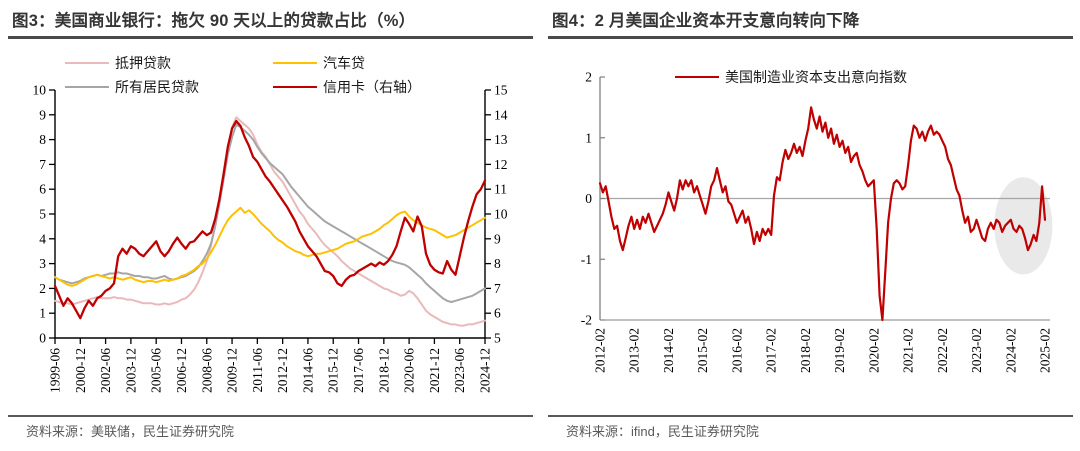  Describe the element at coordinates (942, 350) in the screenshot. I see `x-axis-tick-label: 2022-02` at that location.